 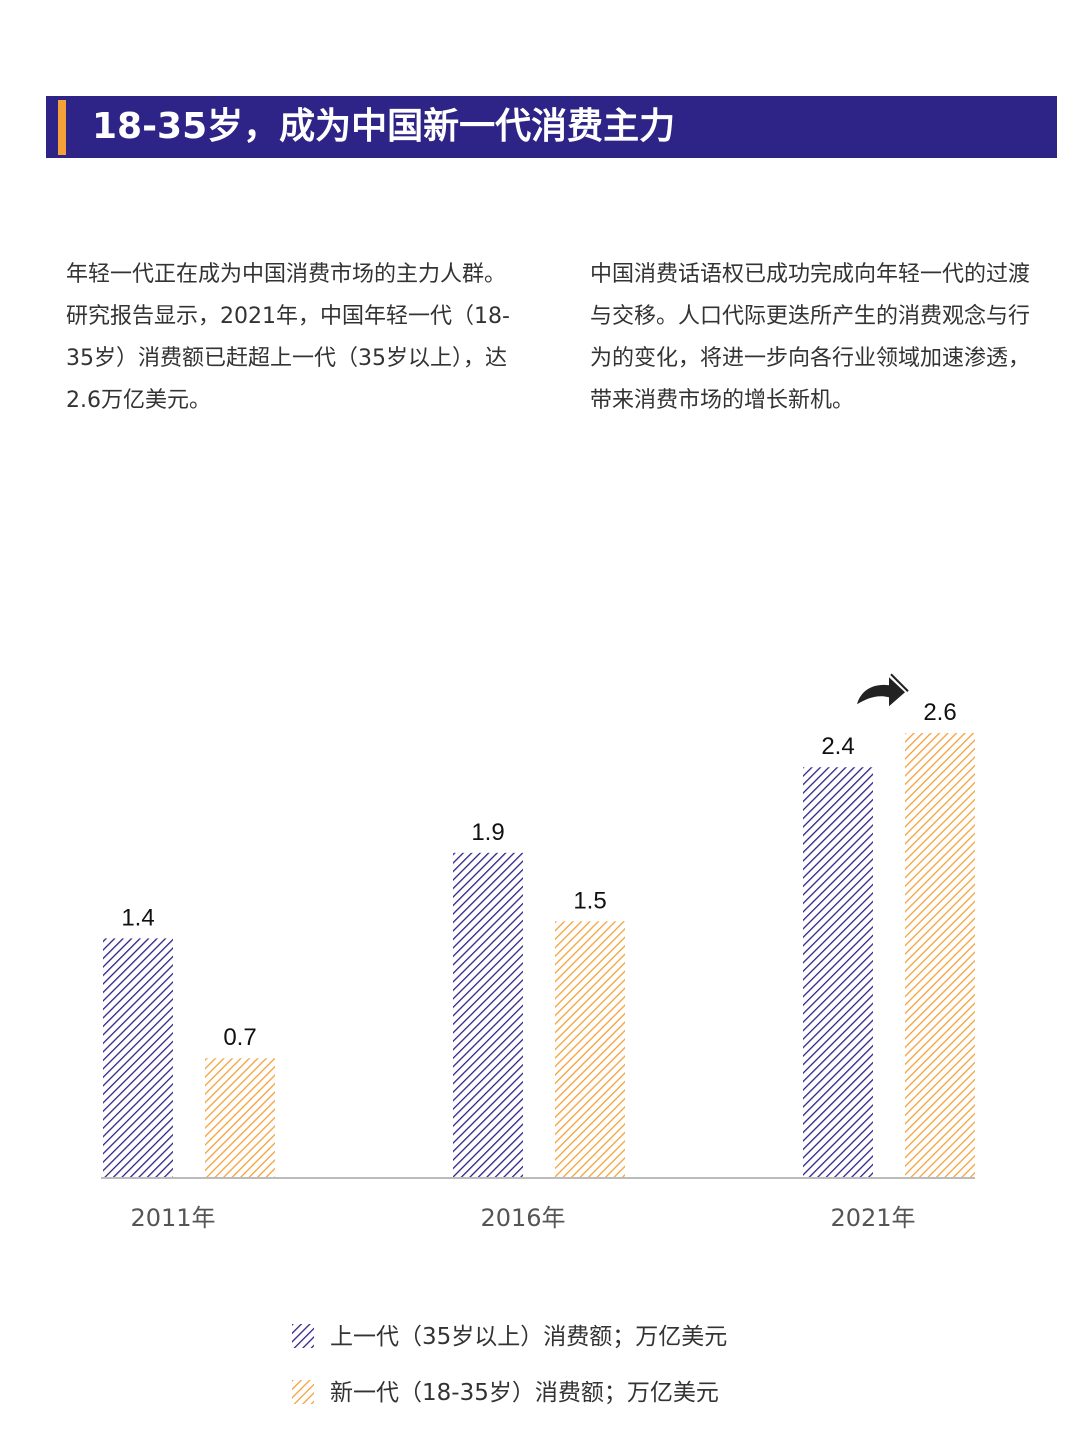 I want to click on bar-value-label: 2.4, so click(x=837, y=746).